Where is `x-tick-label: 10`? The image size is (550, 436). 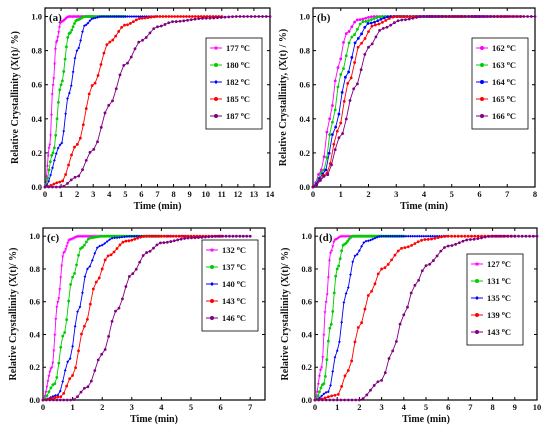 x-tick-label: 10 is located at coordinates (205, 194).